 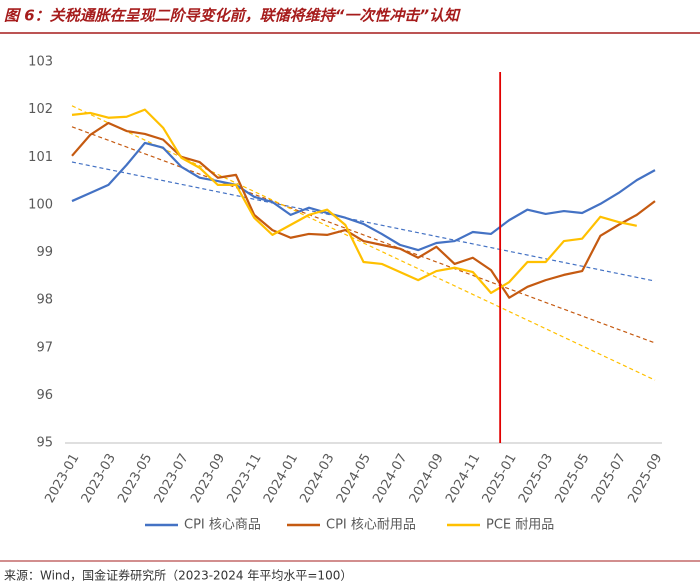 I want to click on x-tick-label: 2023-03, so click(x=99, y=478).